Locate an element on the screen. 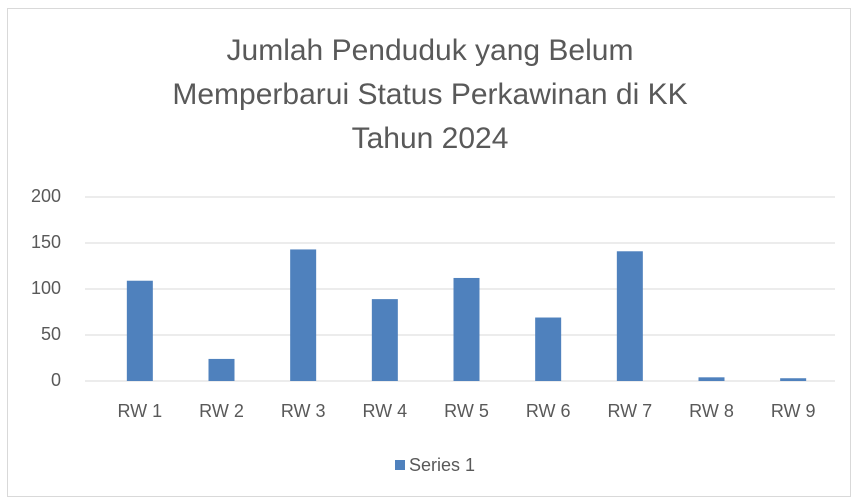  x-tick-label: RW 5 is located at coordinates (466, 411).